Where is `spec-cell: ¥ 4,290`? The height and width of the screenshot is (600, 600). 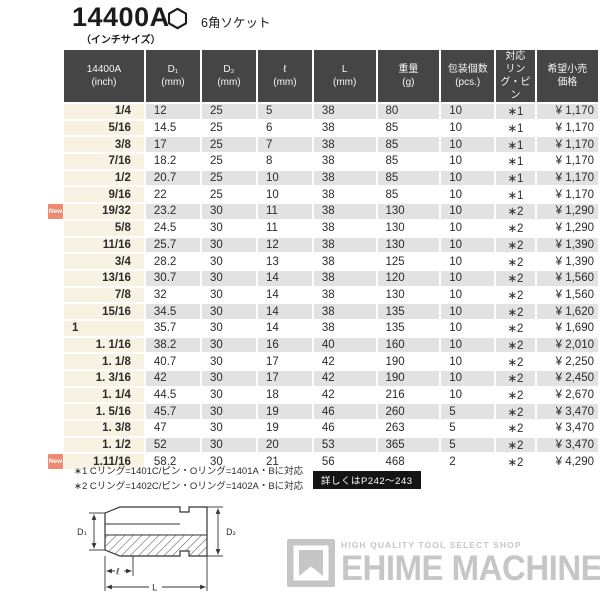 spec-cell: ¥ 4,290 is located at coordinates (567, 462).